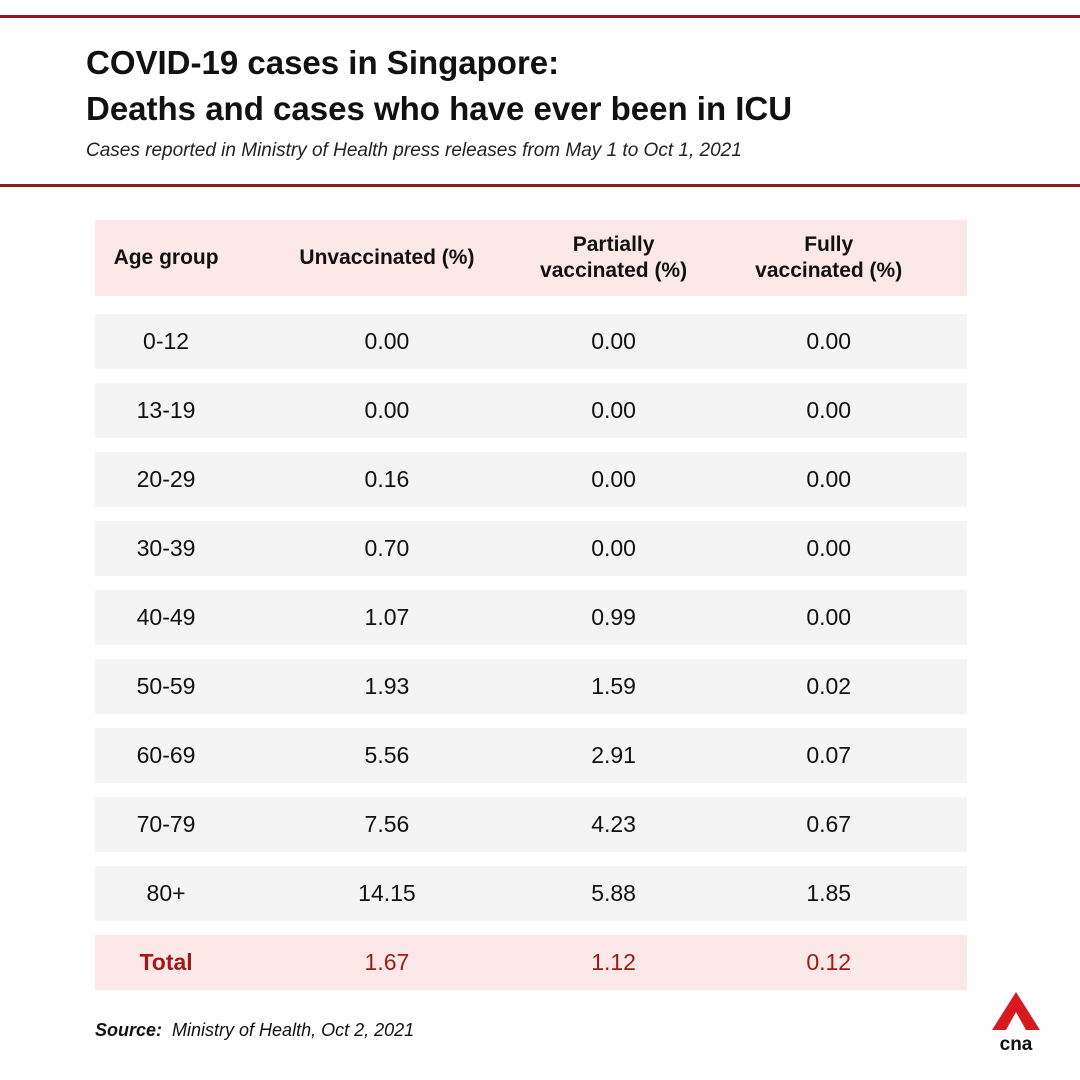 This screenshot has height=1080, width=1080. I want to click on cell-fully-vaccinated: 0.02, so click(829, 686).